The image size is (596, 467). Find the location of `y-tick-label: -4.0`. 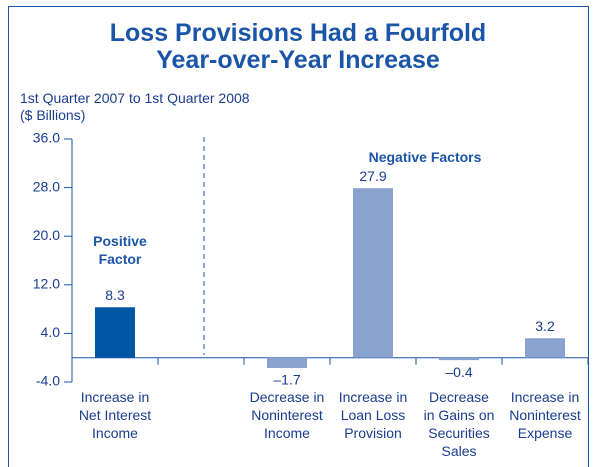

y-tick-label: -4.0 is located at coordinates (48, 381).